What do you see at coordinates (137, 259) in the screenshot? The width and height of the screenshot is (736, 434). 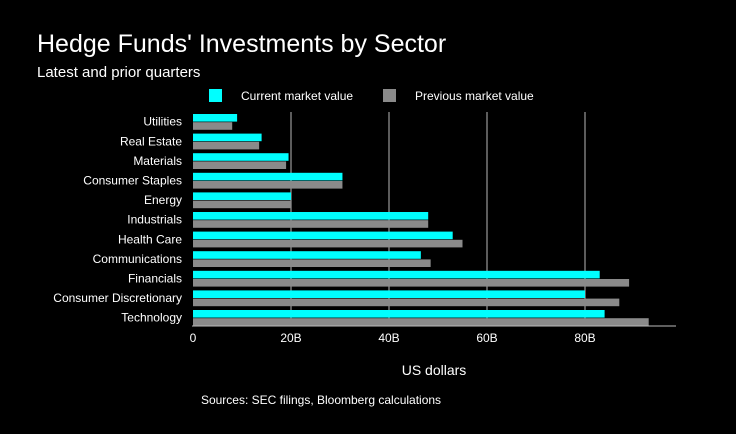 I see `category-label: Communications` at bounding box center [137, 259].